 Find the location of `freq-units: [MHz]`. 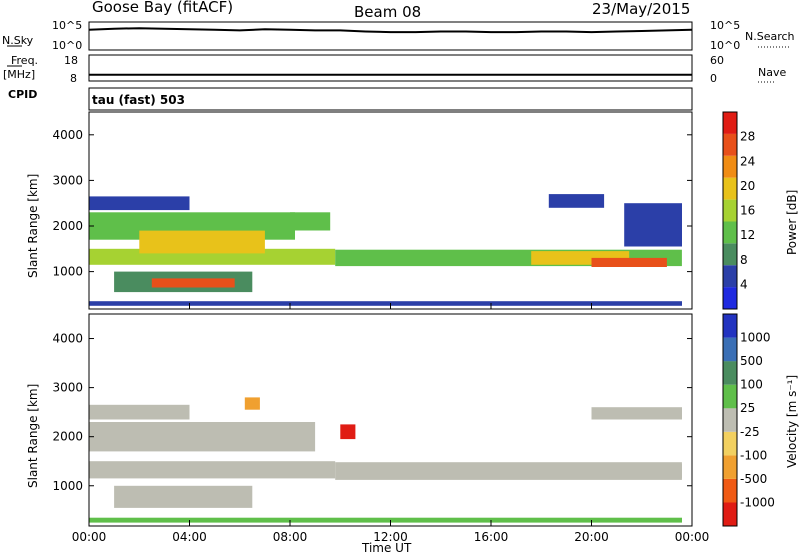

freq-units: [MHz] is located at coordinates (19, 74).